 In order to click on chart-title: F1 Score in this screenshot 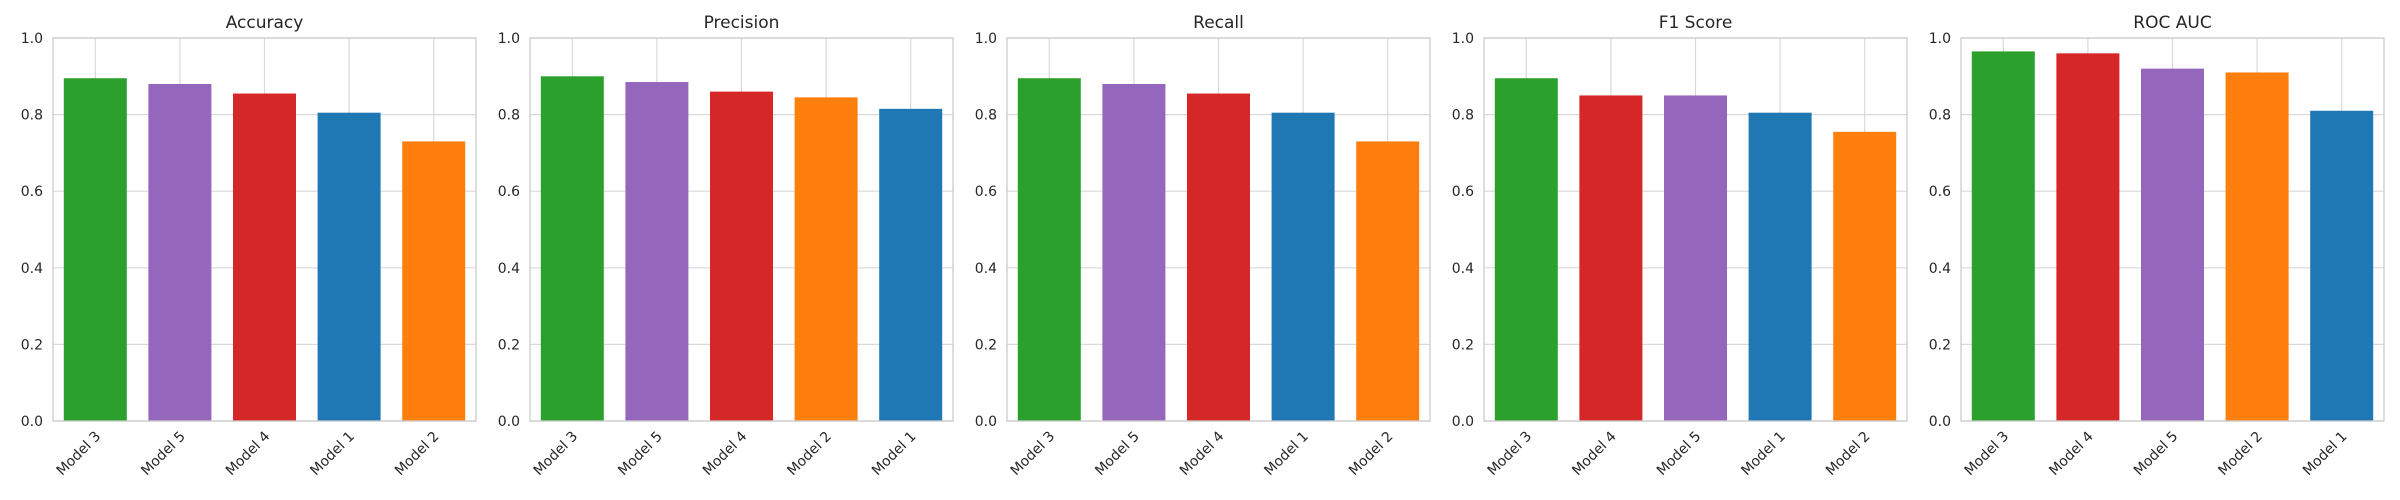, I will do `click(1696, 23)`.